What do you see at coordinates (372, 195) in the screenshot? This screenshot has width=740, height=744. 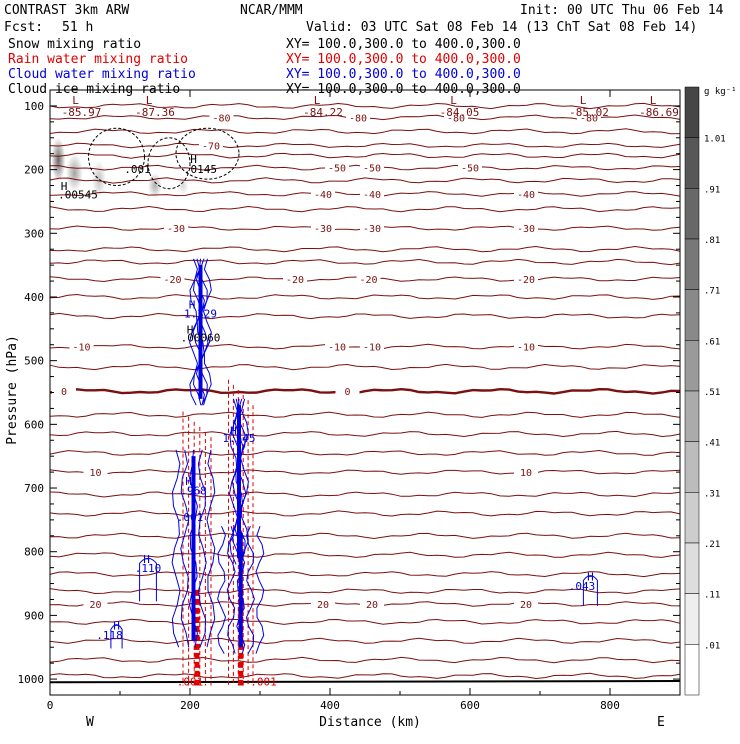 I see `isotherm-label: -40` at bounding box center [372, 195].